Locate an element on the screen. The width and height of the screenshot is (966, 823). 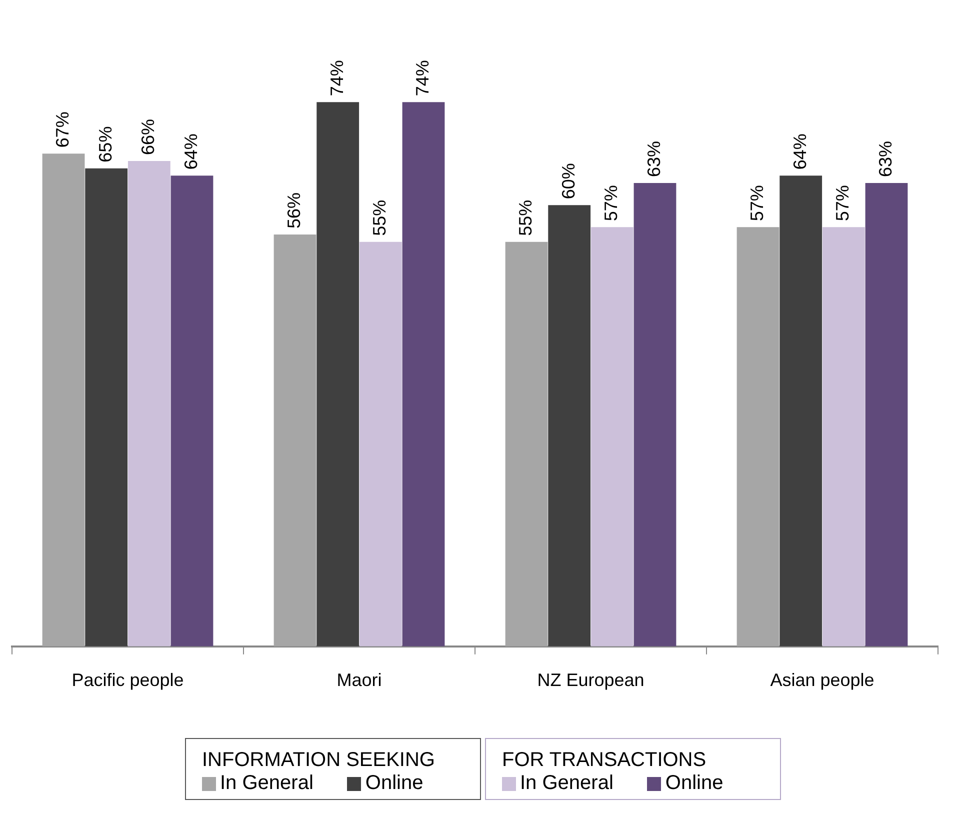
x-tick-label: NZ European is located at coordinates (590, 680).